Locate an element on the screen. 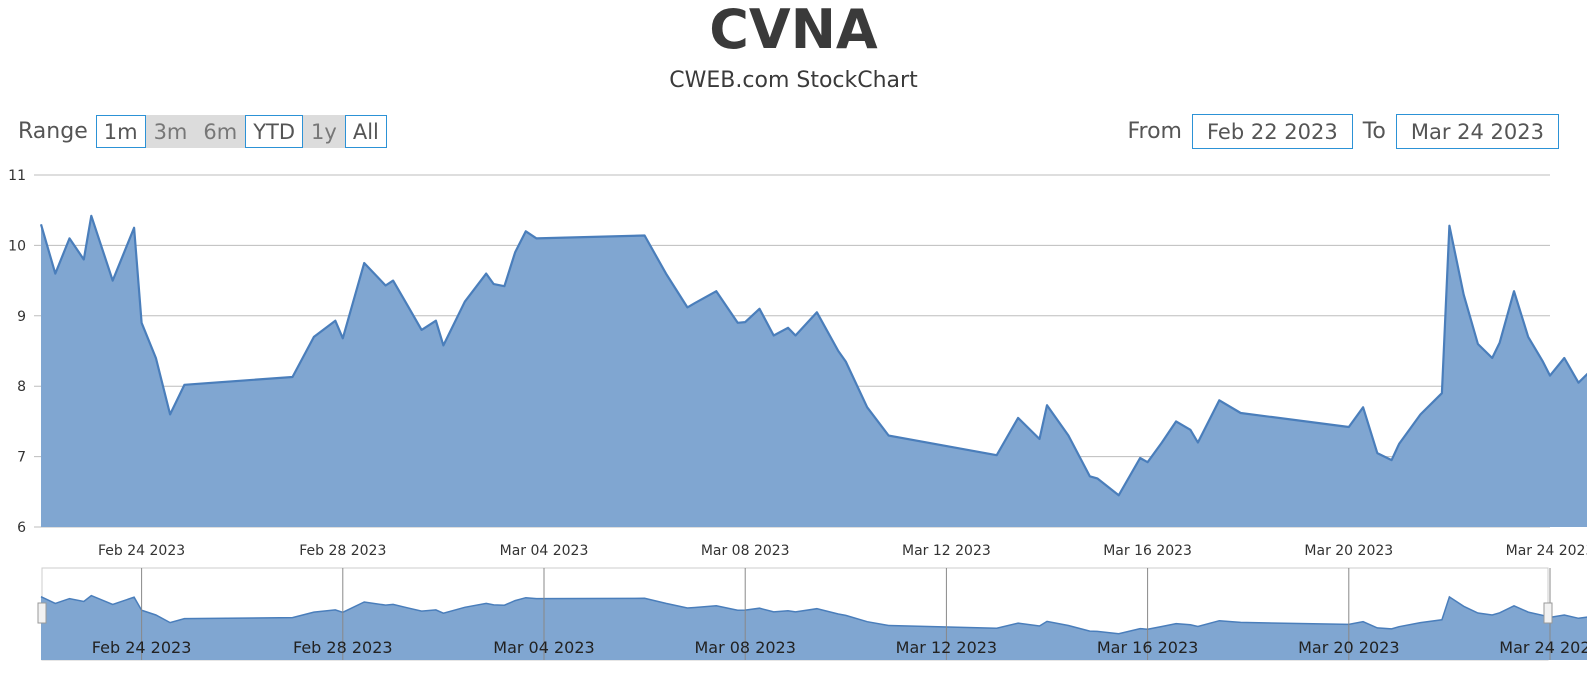 This screenshot has width=1587, height=675. x-tick-label: Mar 16 2023 is located at coordinates (1147, 551).